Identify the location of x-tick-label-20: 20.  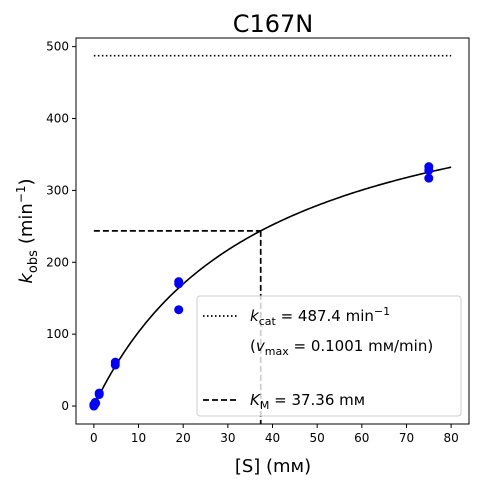
(183, 438).